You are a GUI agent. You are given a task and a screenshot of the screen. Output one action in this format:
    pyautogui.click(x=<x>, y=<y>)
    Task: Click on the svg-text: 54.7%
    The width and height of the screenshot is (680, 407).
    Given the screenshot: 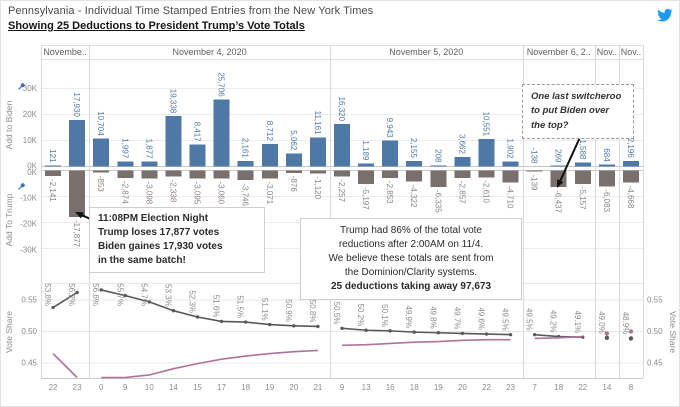 What is the action you would take?
    pyautogui.click(x=143, y=294)
    